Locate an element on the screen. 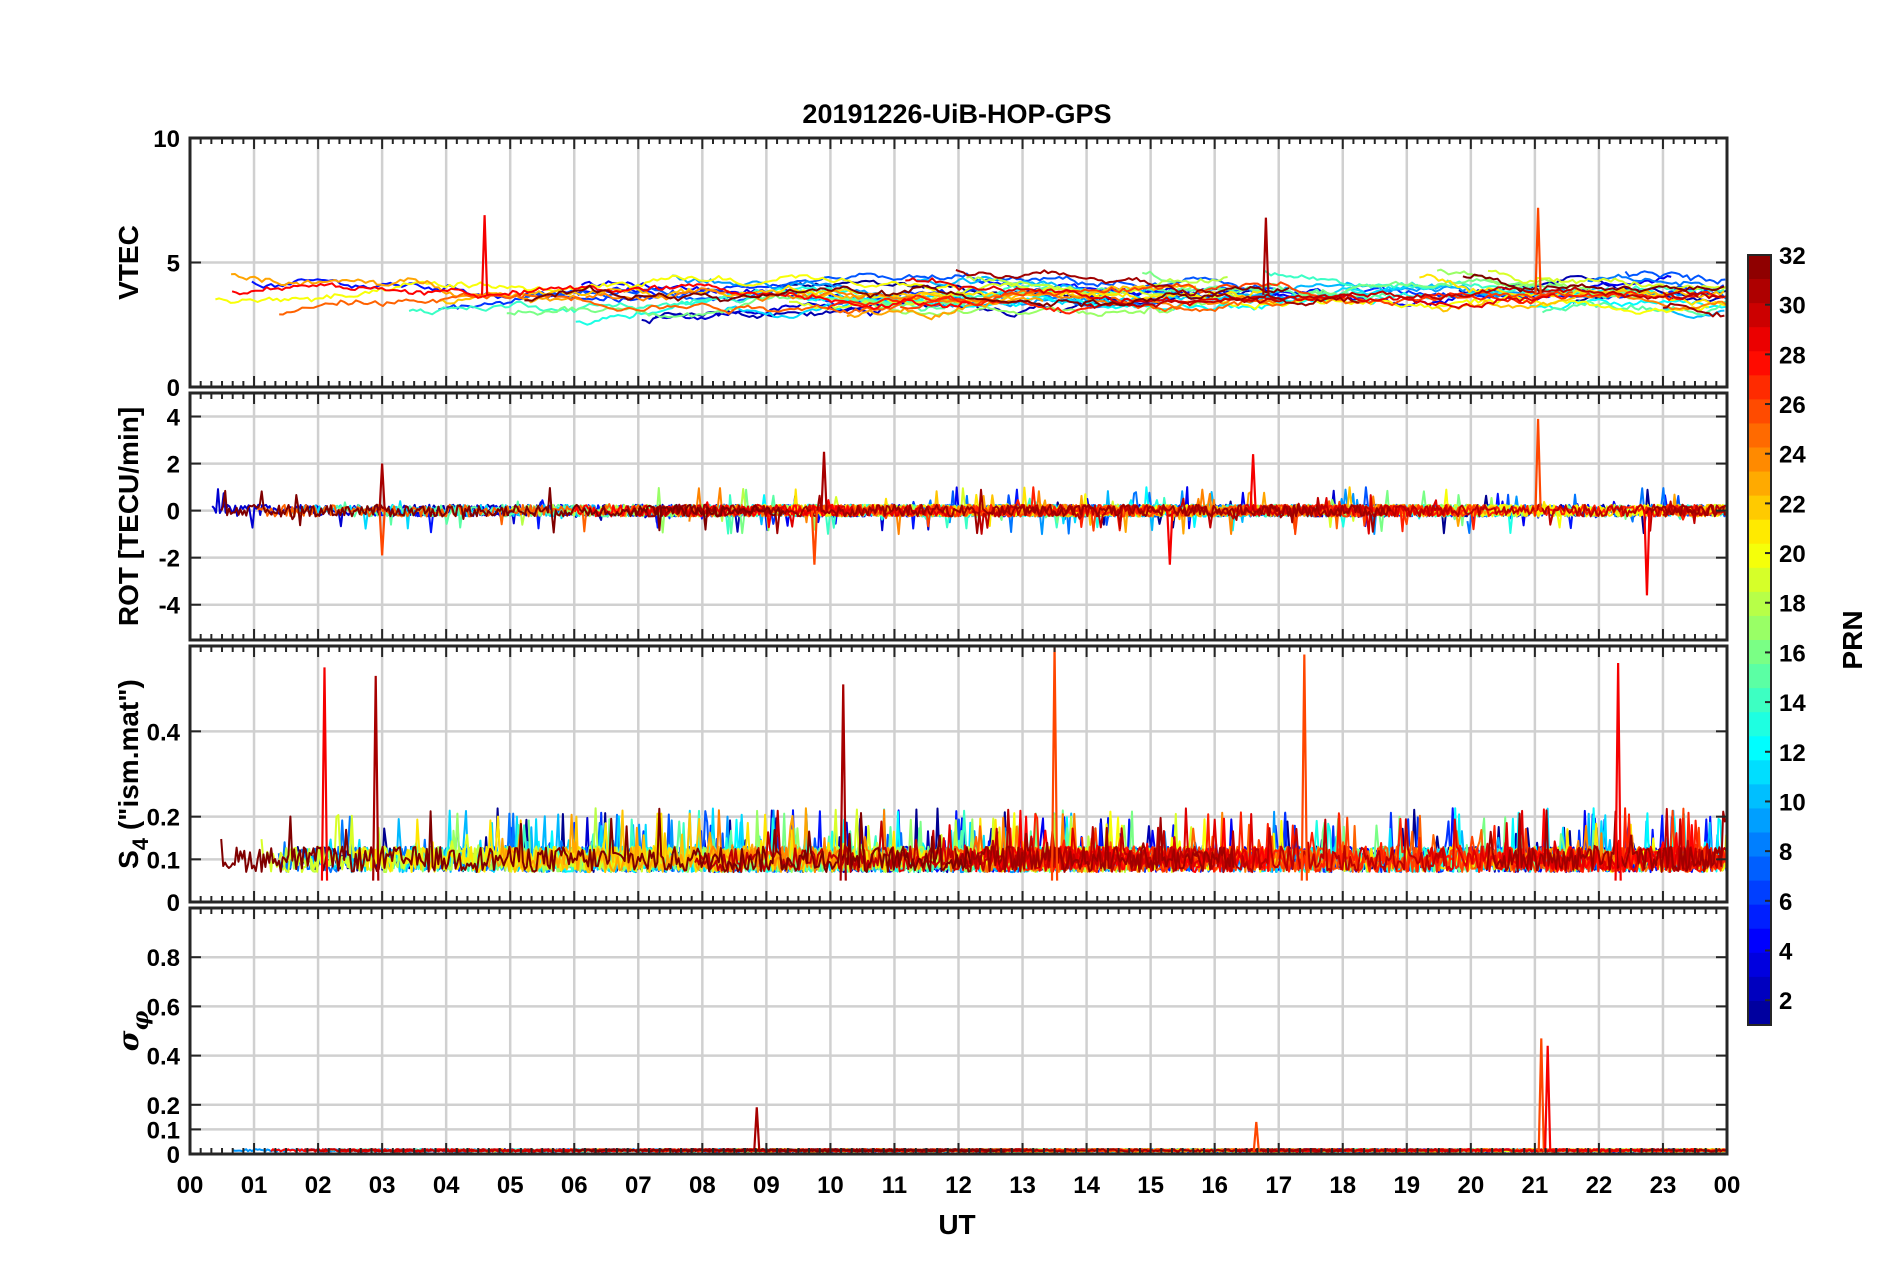  x-tick-label: 05 is located at coordinates (510, 1185).